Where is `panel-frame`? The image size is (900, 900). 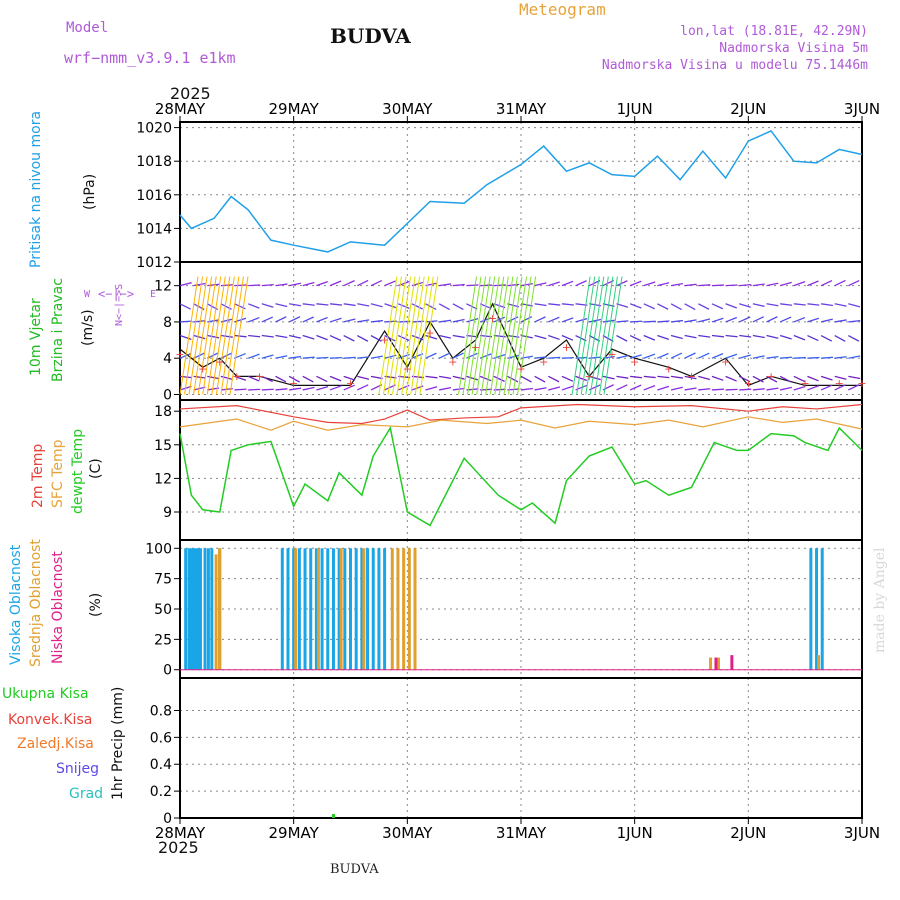 panel-frame is located at coordinates (521, 192).